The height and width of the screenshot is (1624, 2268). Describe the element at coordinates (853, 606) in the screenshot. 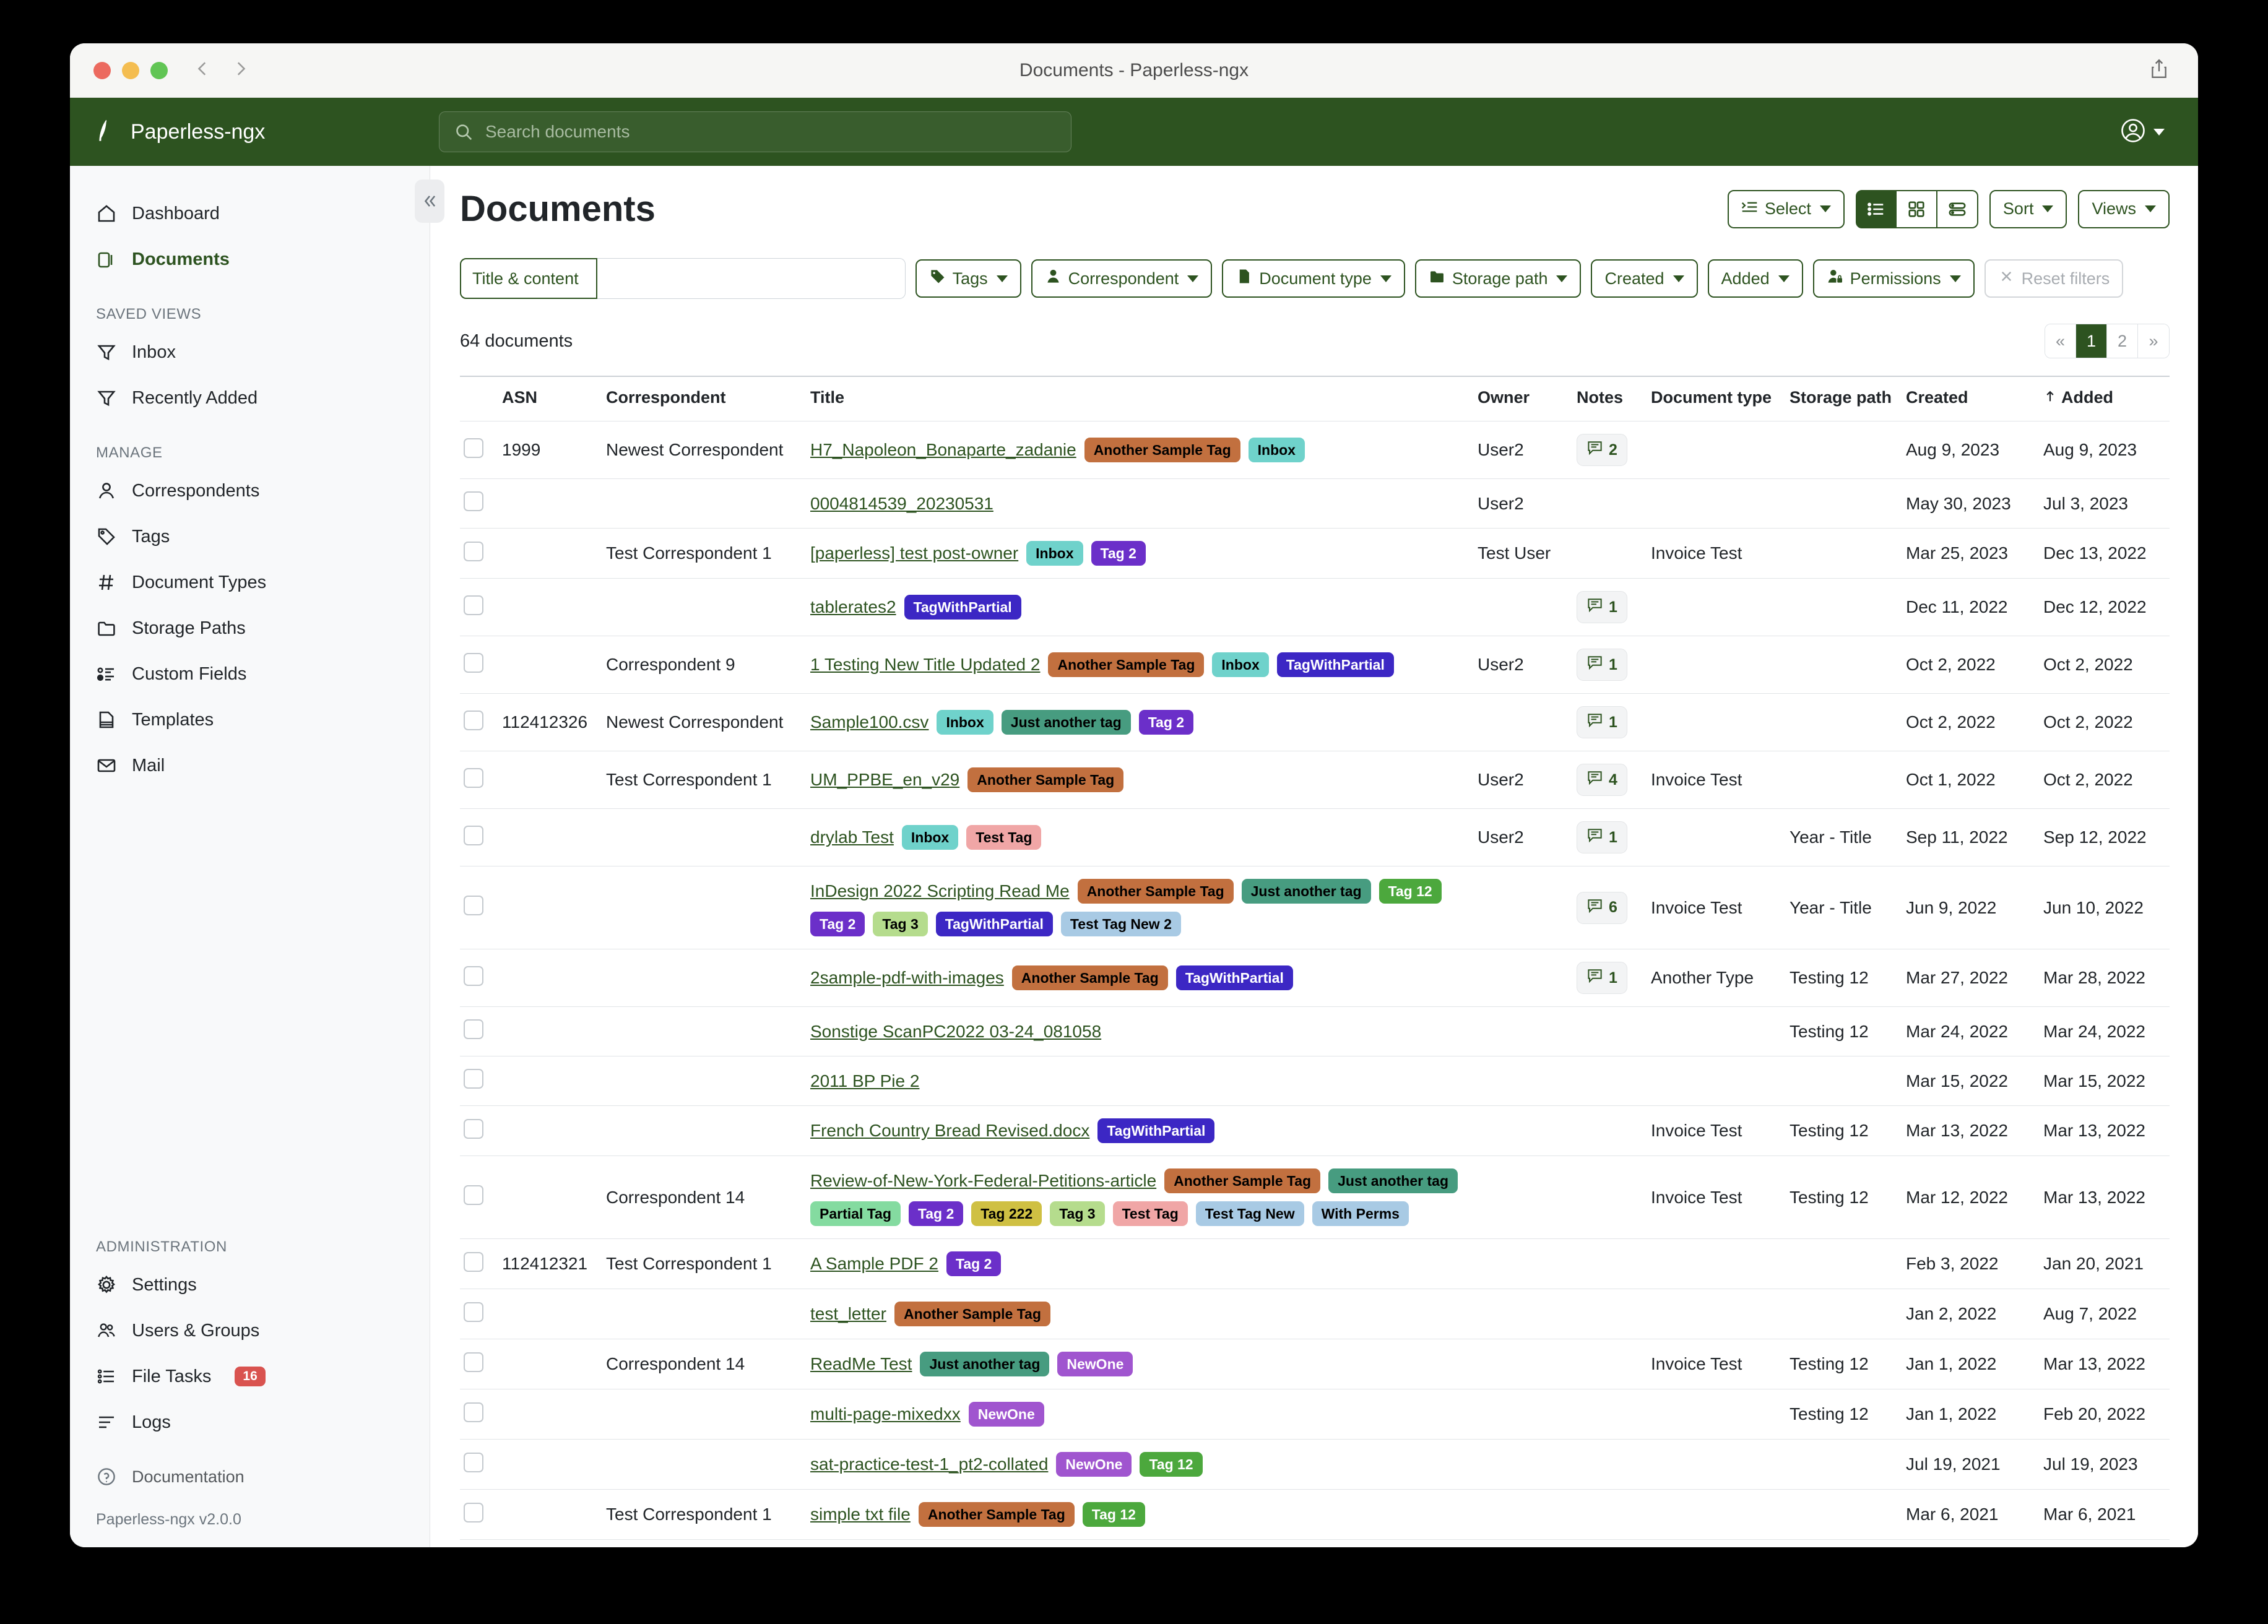

I see `document-title-link: tablerates2` at that location.